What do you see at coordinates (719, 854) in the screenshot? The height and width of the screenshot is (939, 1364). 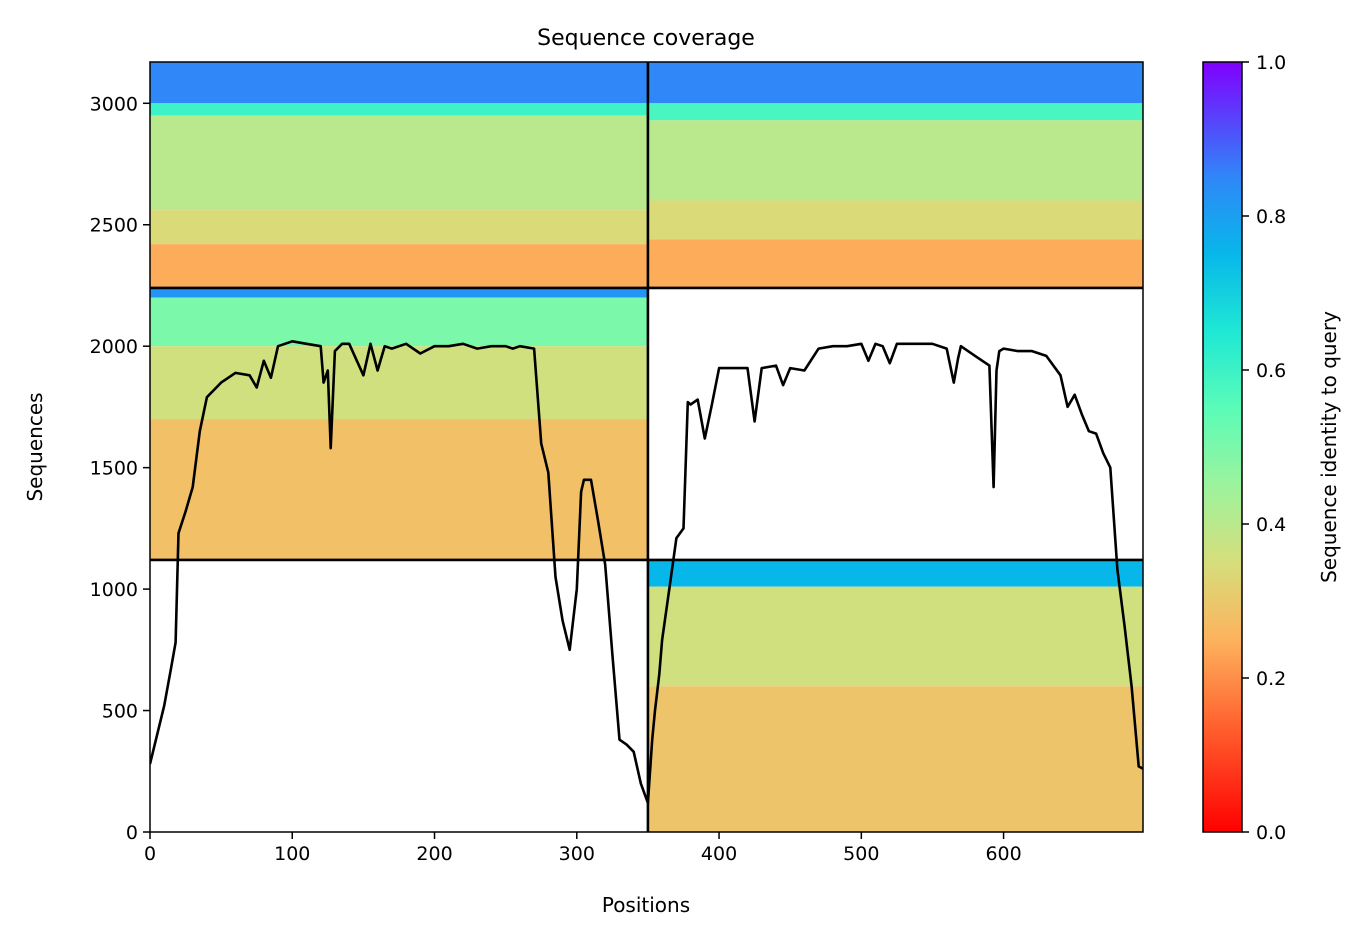 I see `x-tick-label: 400` at bounding box center [719, 854].